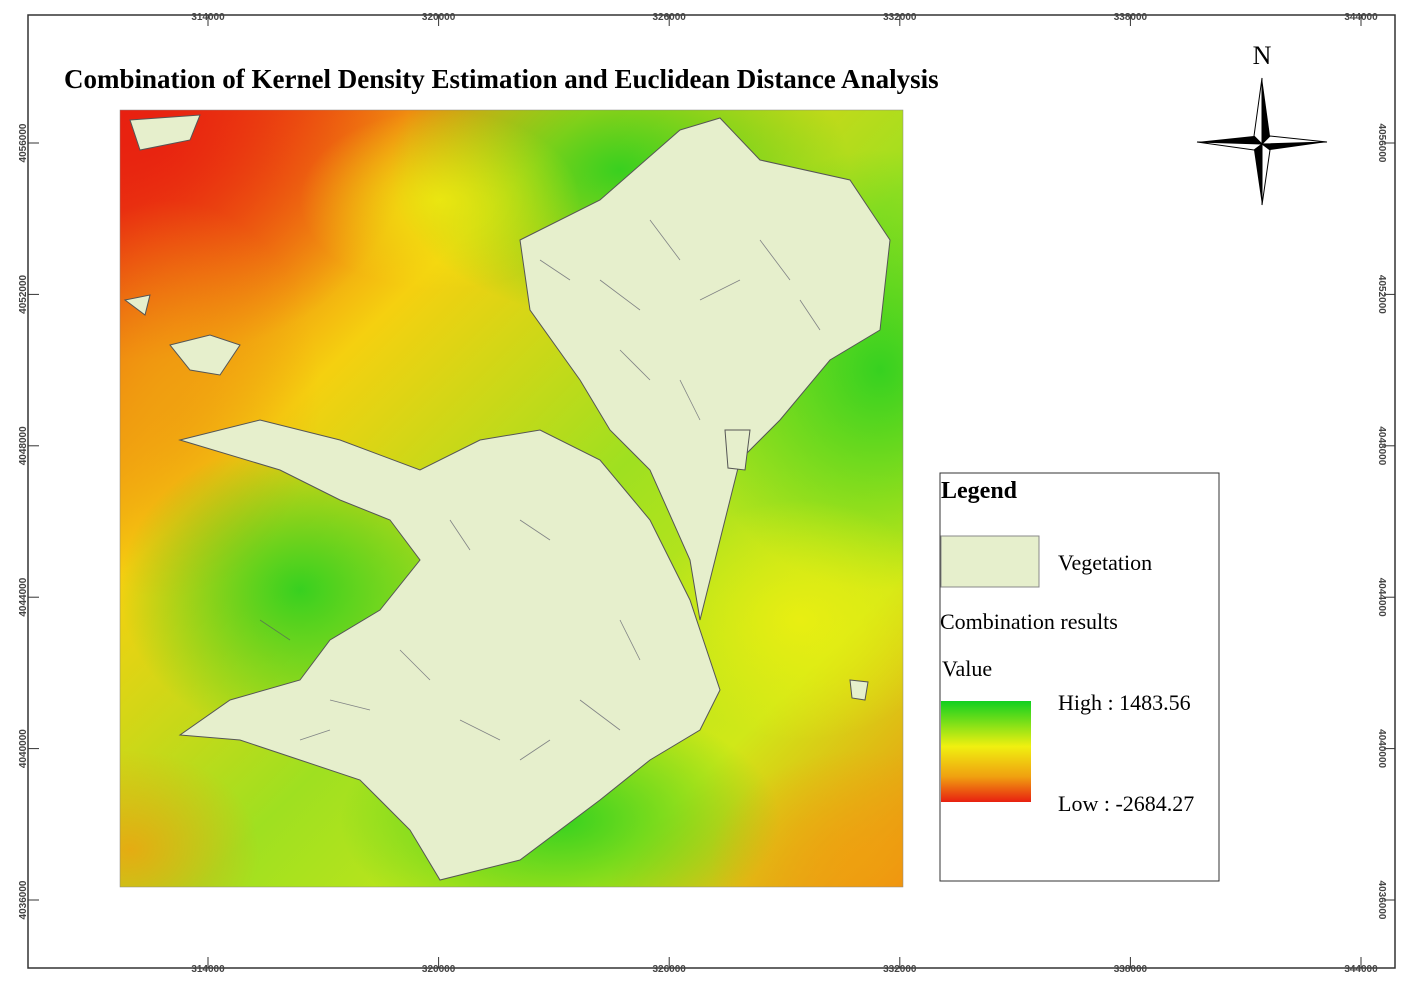 The width and height of the screenshot is (1416, 997). Describe the element at coordinates (1105, 562) in the screenshot. I see `legend-vegetation: Vegetation` at that location.